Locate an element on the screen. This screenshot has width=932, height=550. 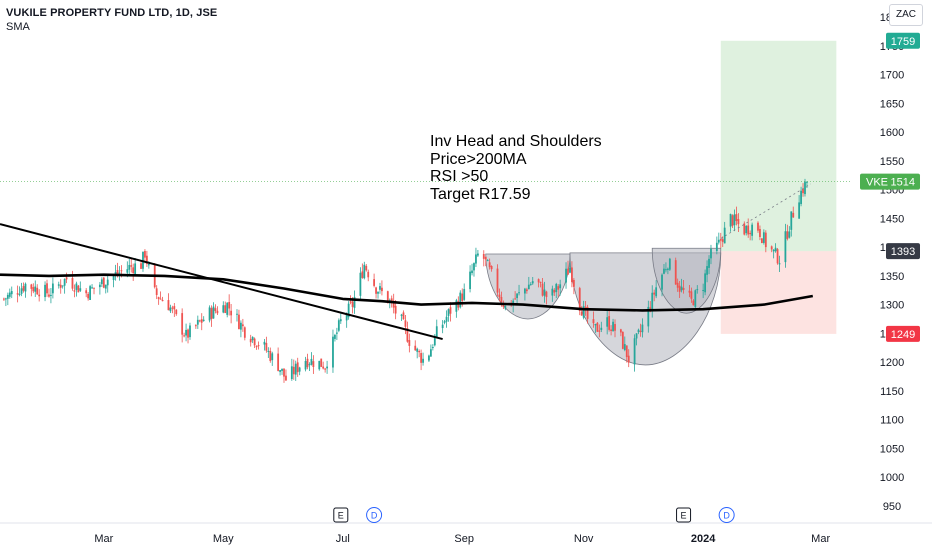
annotation-line: Price>200MA is located at coordinates (478, 159).